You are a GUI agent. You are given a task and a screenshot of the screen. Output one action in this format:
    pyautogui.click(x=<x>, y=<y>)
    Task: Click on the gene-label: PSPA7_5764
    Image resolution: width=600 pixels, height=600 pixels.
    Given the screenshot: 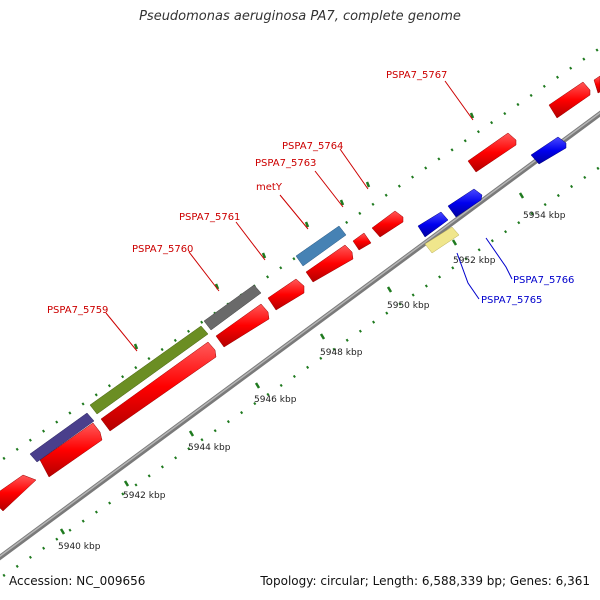 What is the action you would take?
    pyautogui.click(x=312, y=146)
    